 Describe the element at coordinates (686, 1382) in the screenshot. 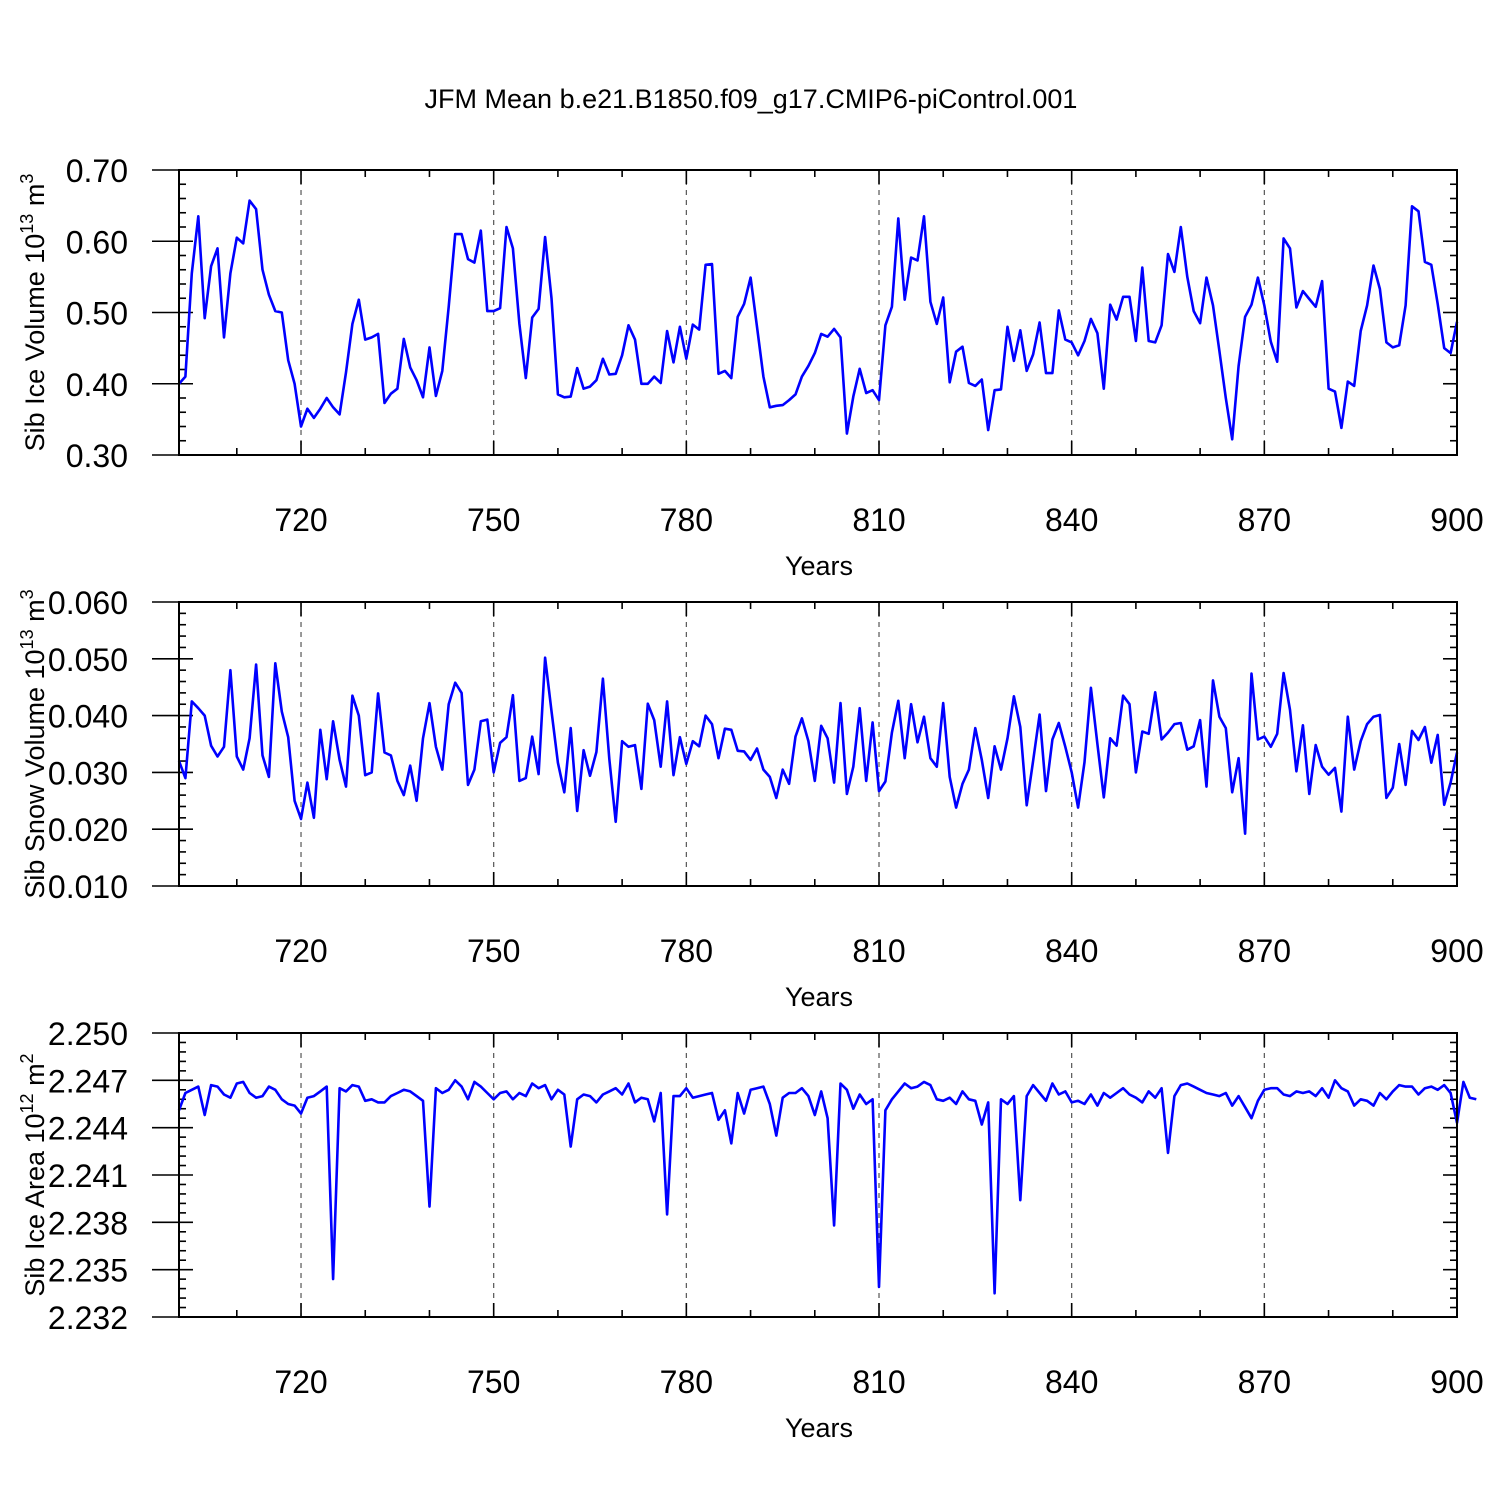

I see `ice-area-x-tick-label: 780` at that location.